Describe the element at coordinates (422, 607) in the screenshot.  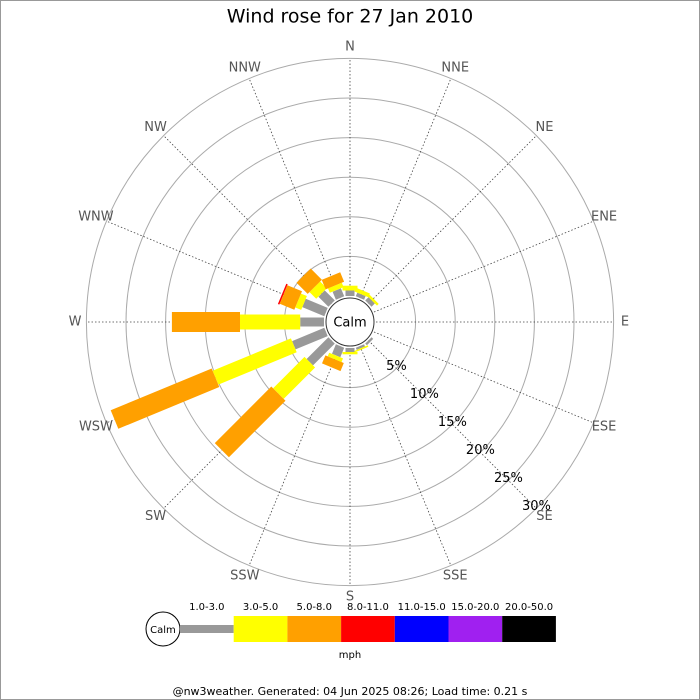
I see `legend-label: 11.0-15.0` at that location.